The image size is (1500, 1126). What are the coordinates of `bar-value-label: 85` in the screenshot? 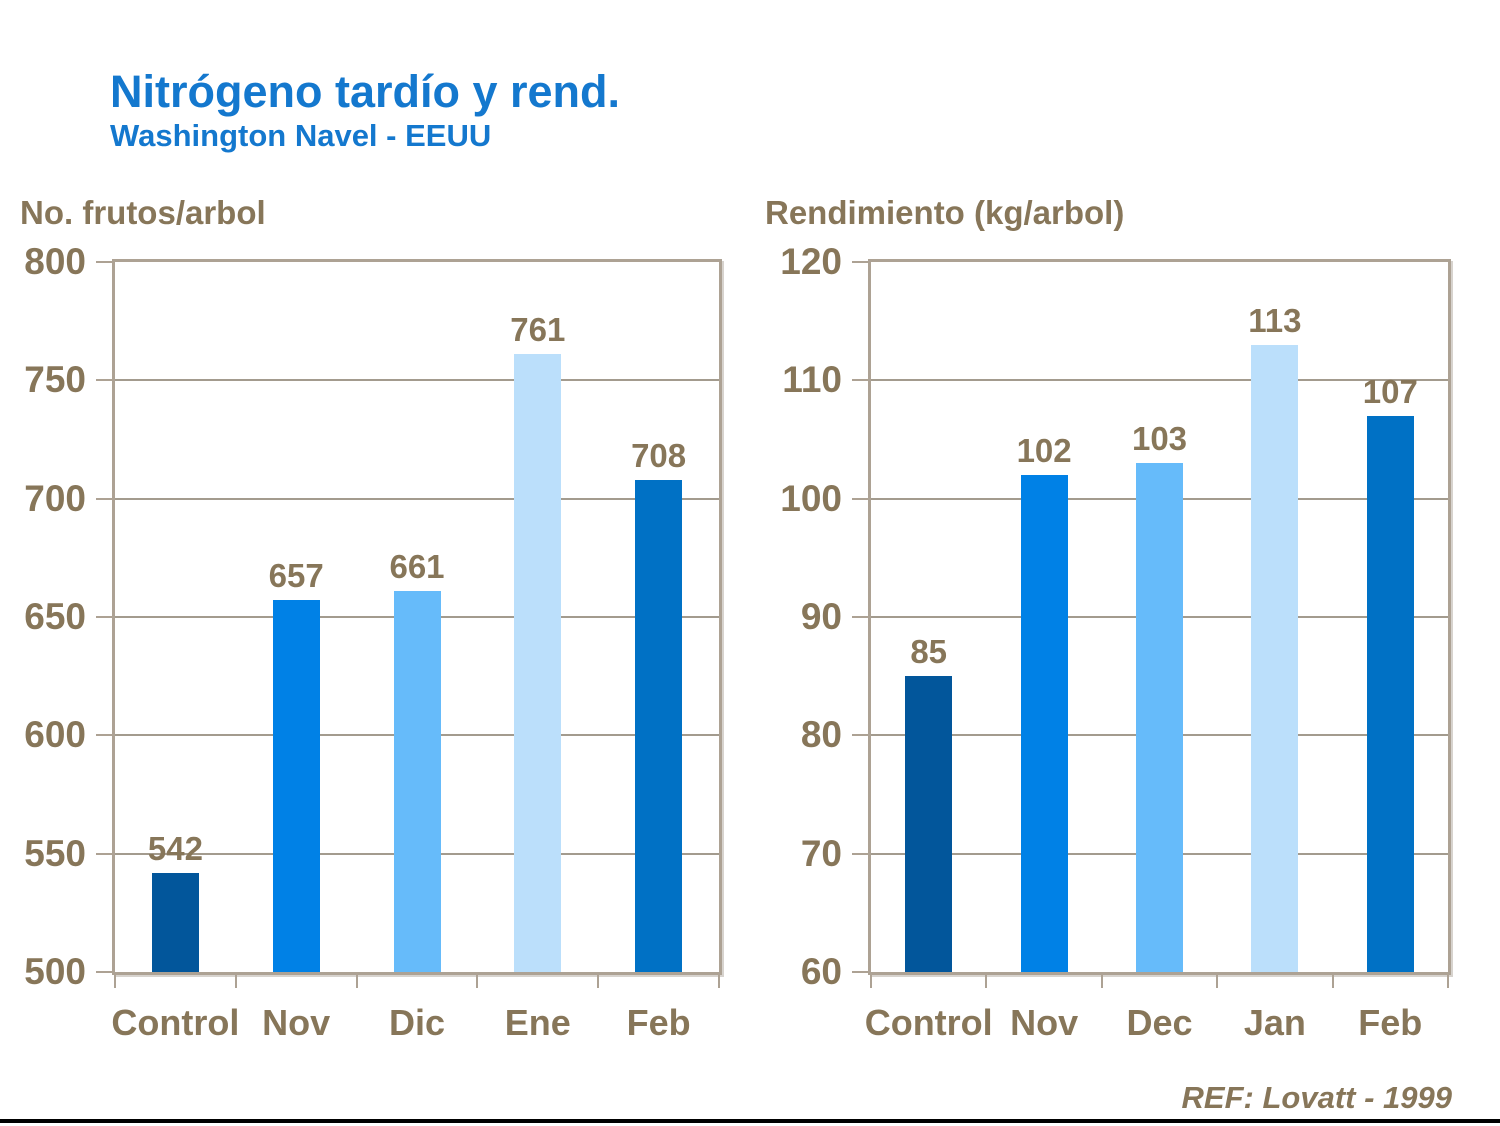 It's located at (929, 652).